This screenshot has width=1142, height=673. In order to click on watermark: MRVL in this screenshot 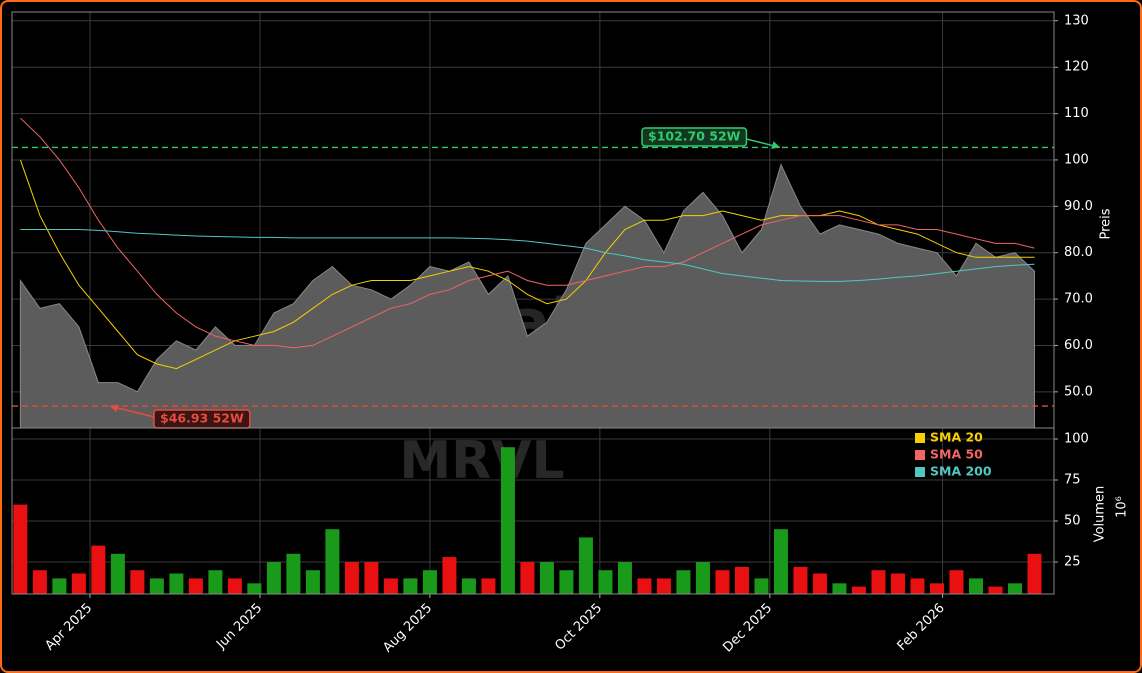, I will do `click(481, 461)`.